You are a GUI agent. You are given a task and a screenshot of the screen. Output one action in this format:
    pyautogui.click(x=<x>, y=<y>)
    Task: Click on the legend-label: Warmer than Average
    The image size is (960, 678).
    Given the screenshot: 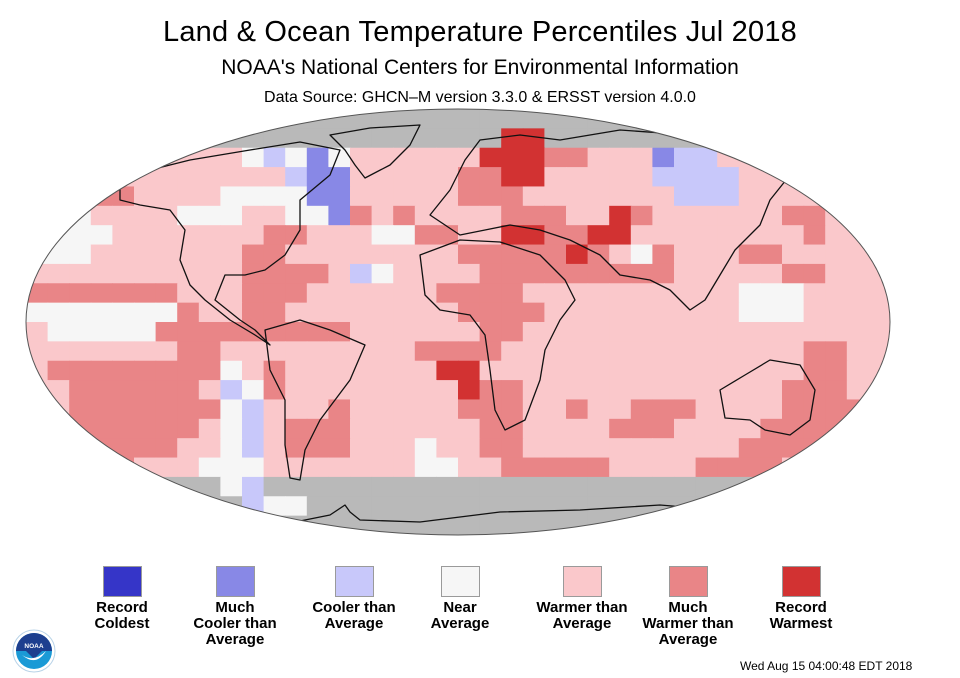 What is the action you would take?
    pyautogui.click(x=582, y=615)
    